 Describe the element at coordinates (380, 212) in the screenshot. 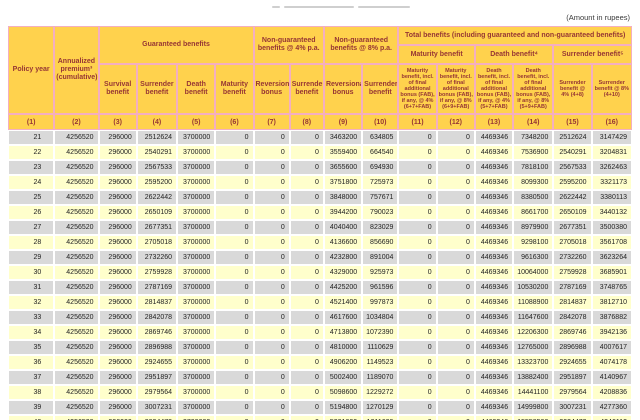

I see `value-cell: 790023` at that location.